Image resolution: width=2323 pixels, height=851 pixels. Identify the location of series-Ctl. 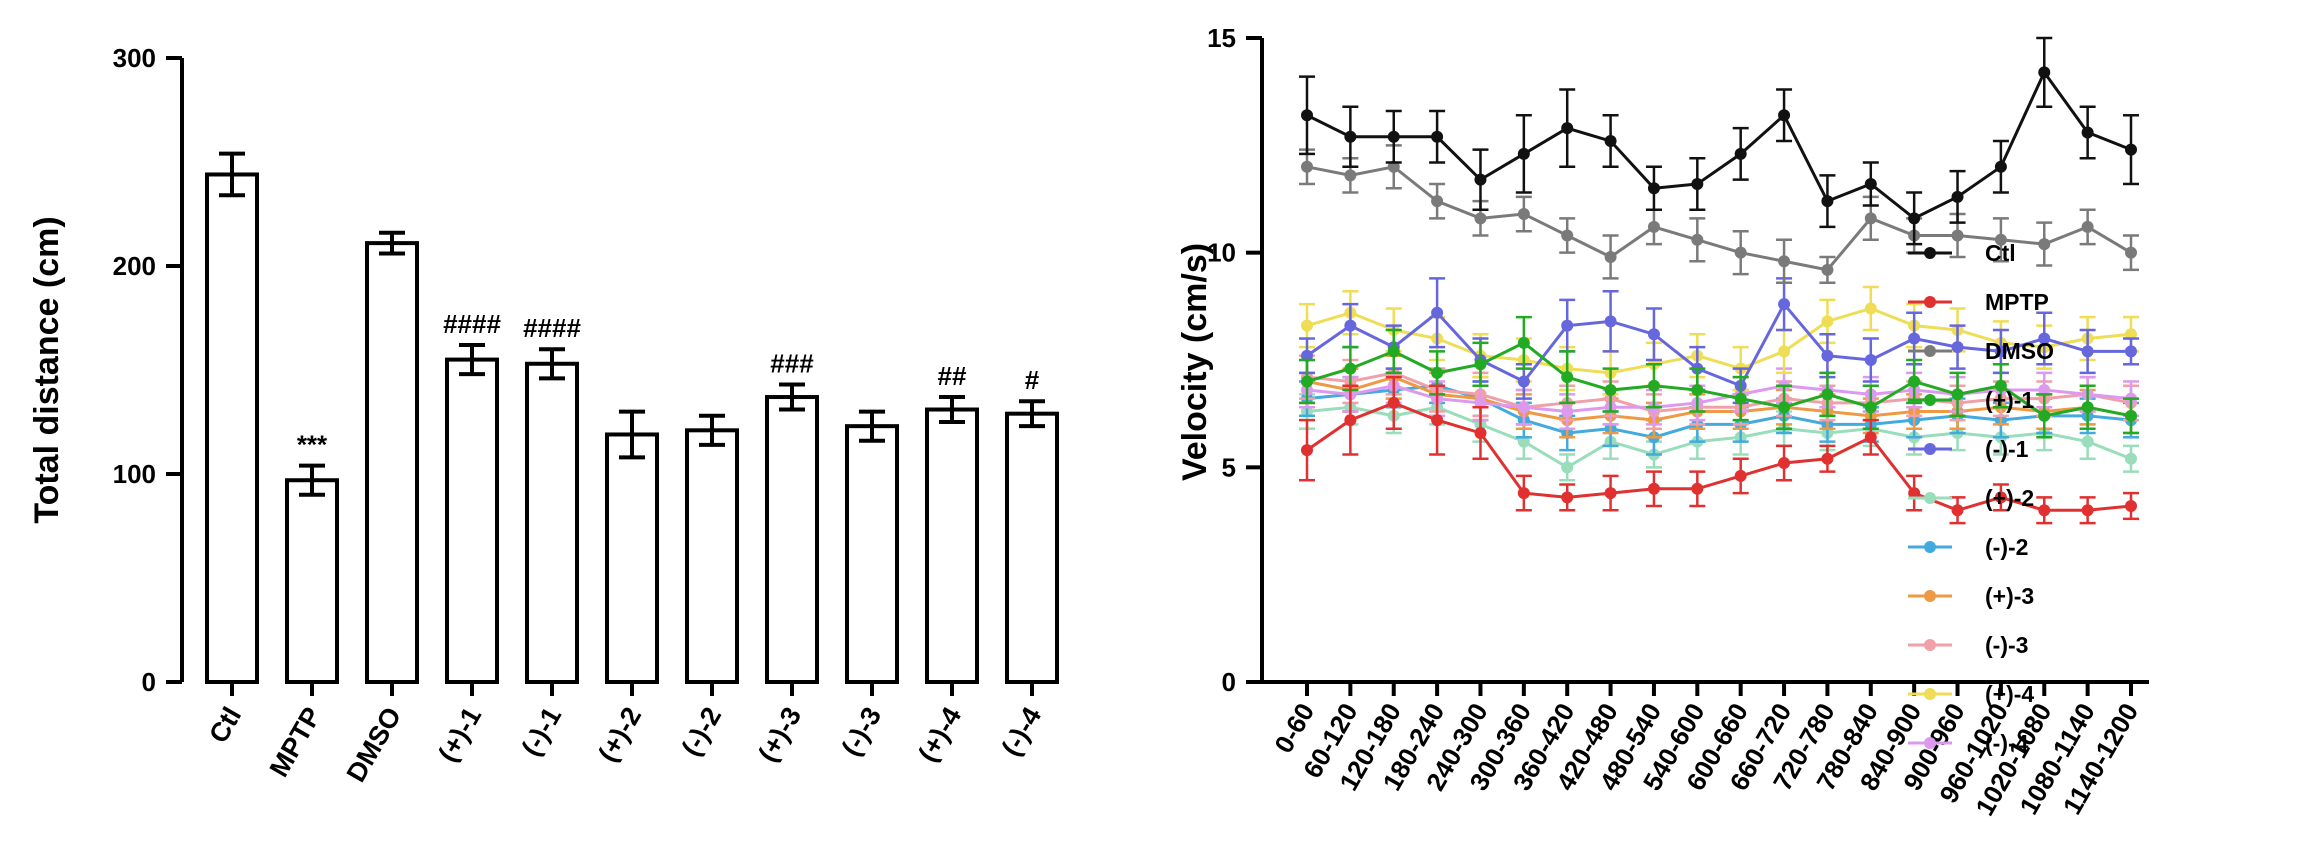
(1719, 141).